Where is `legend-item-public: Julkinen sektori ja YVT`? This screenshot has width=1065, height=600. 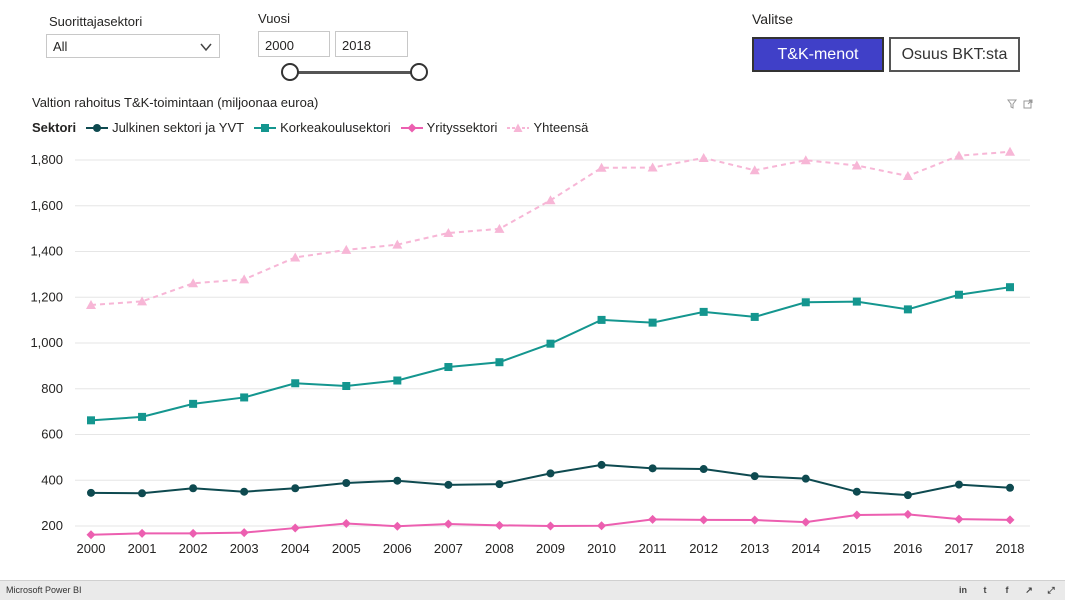 legend-item-public: Julkinen sektori ja YVT is located at coordinates (165, 127).